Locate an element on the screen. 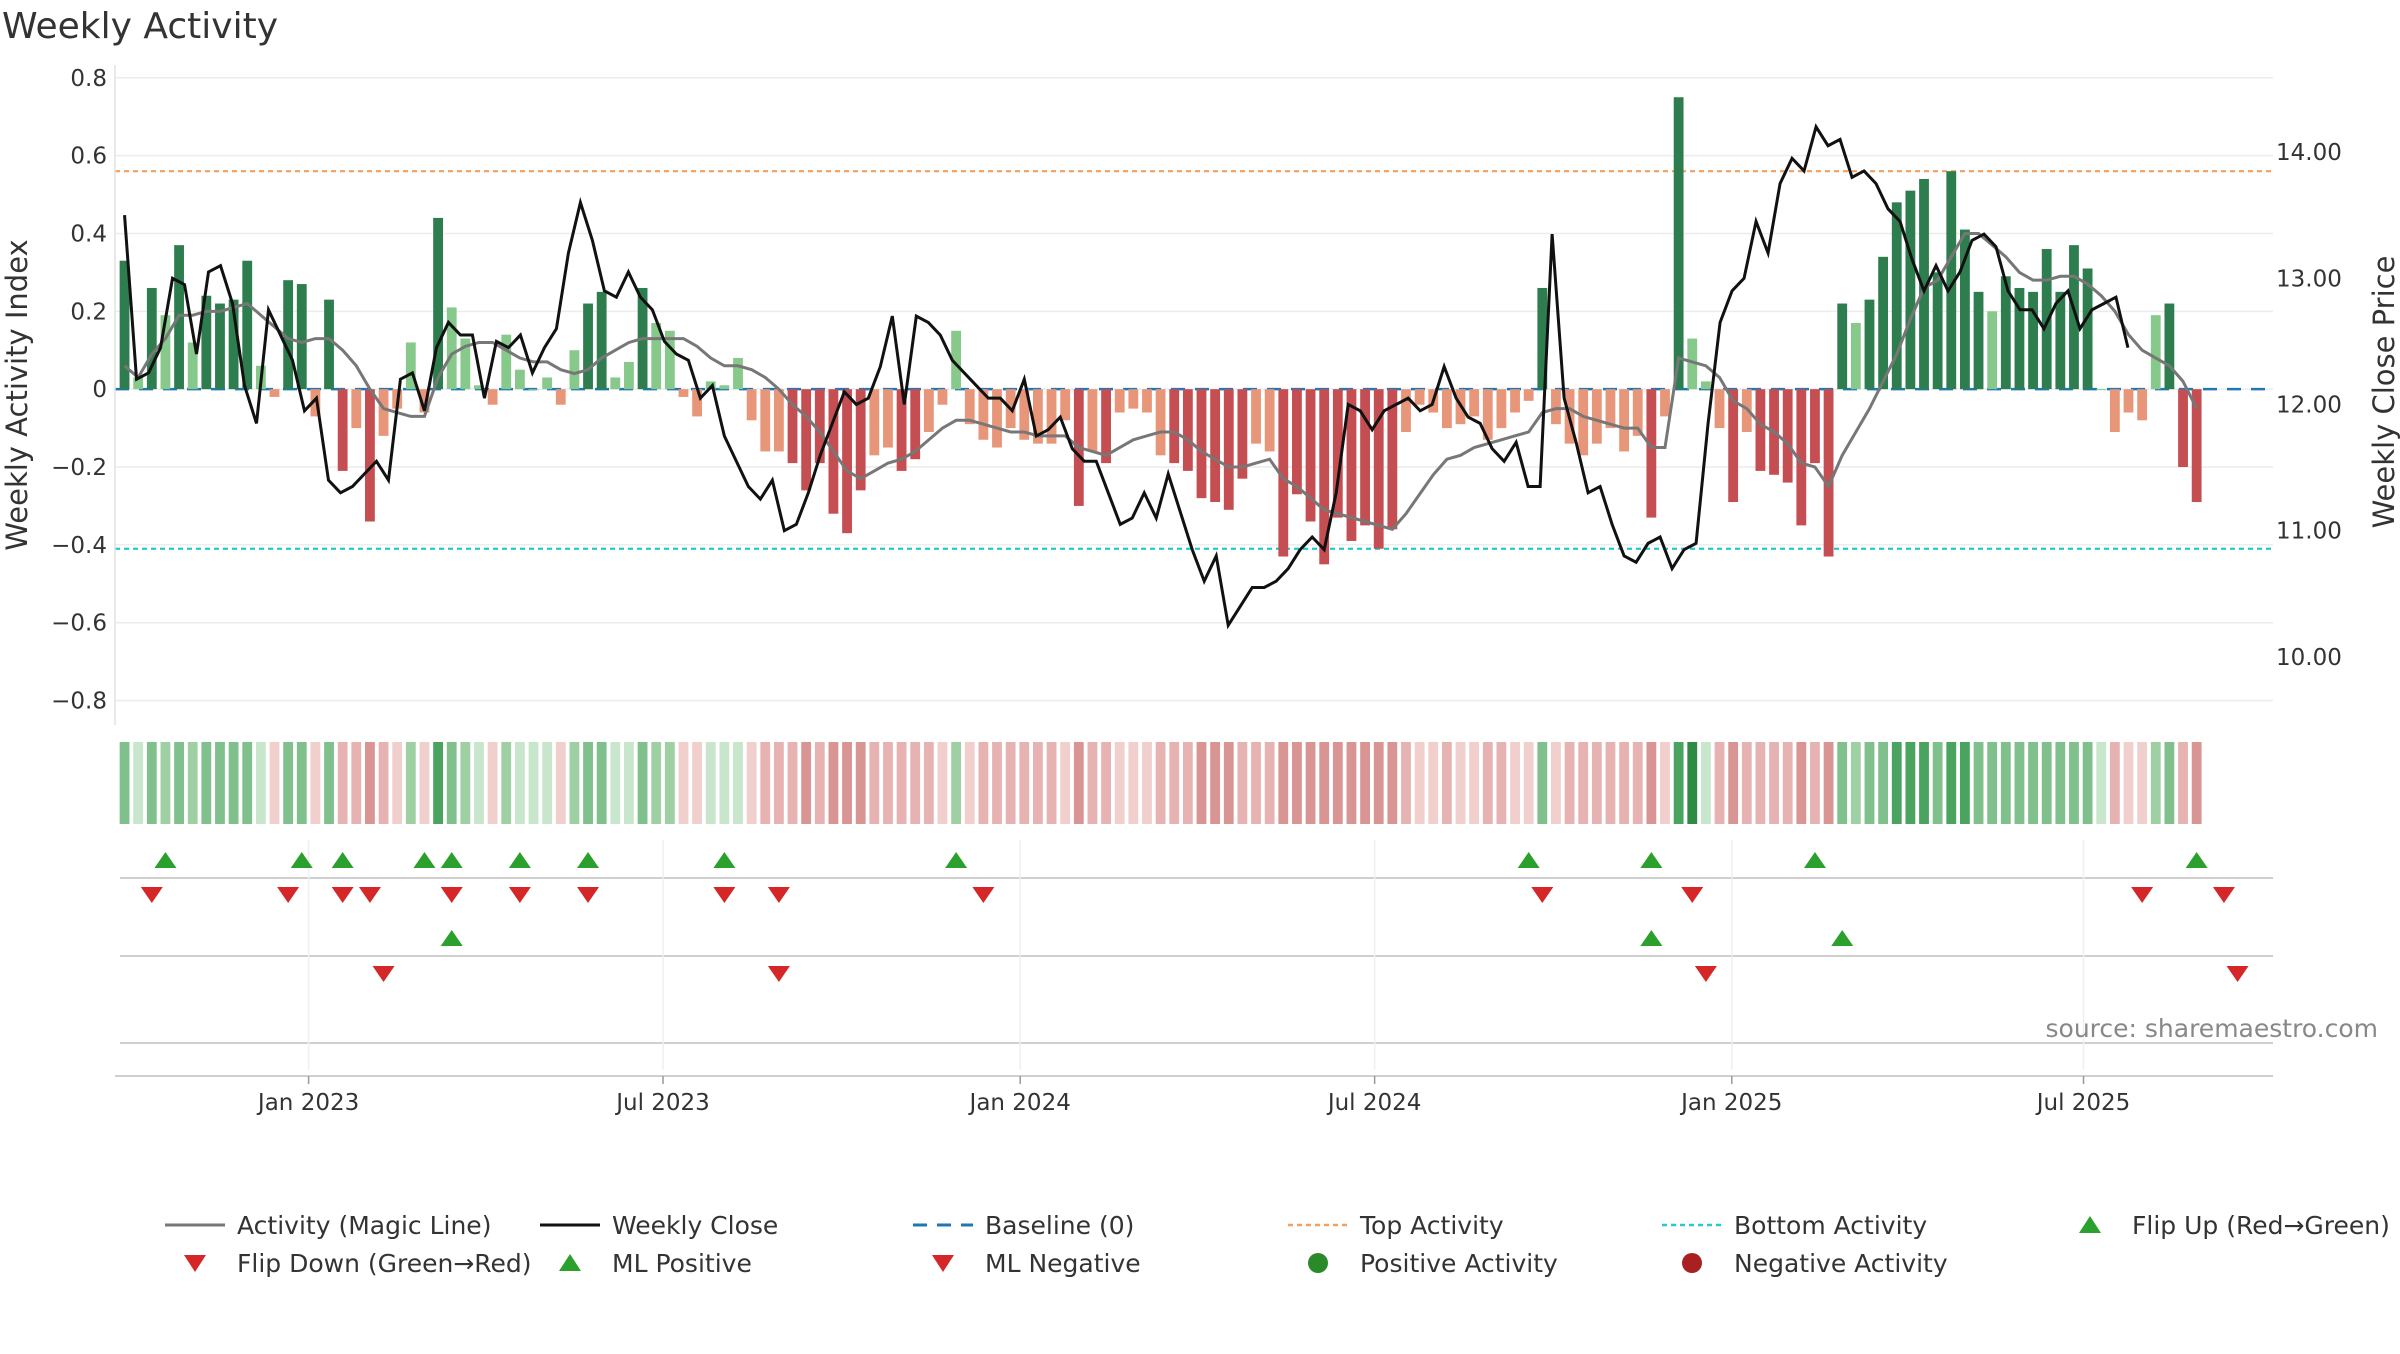 The height and width of the screenshot is (1354, 2400). legend-item: ML Negative is located at coordinates (1036, 1263).